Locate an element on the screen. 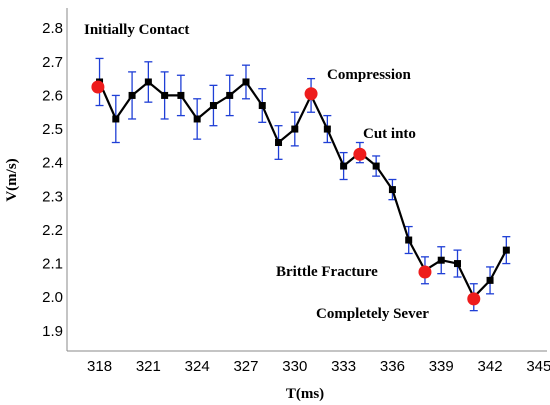  y-tick-label: 2.8 is located at coordinates (52, 28).